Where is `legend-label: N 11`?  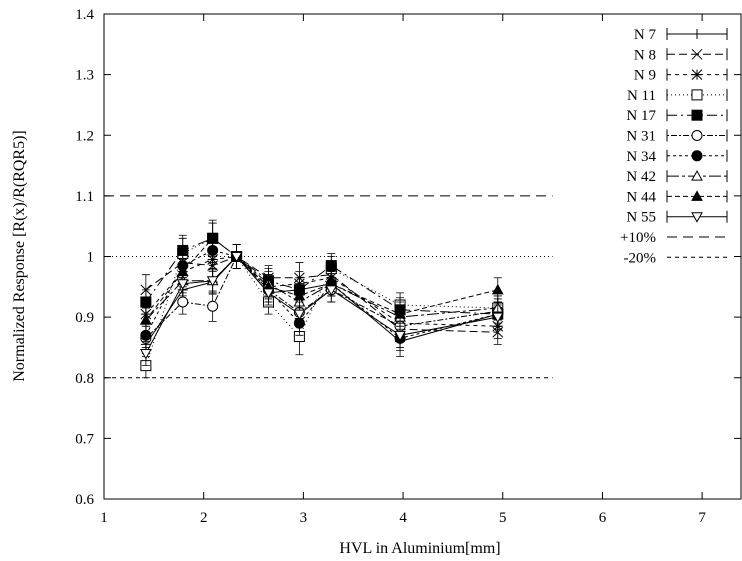
legend-label: N 11 is located at coordinates (641, 96).